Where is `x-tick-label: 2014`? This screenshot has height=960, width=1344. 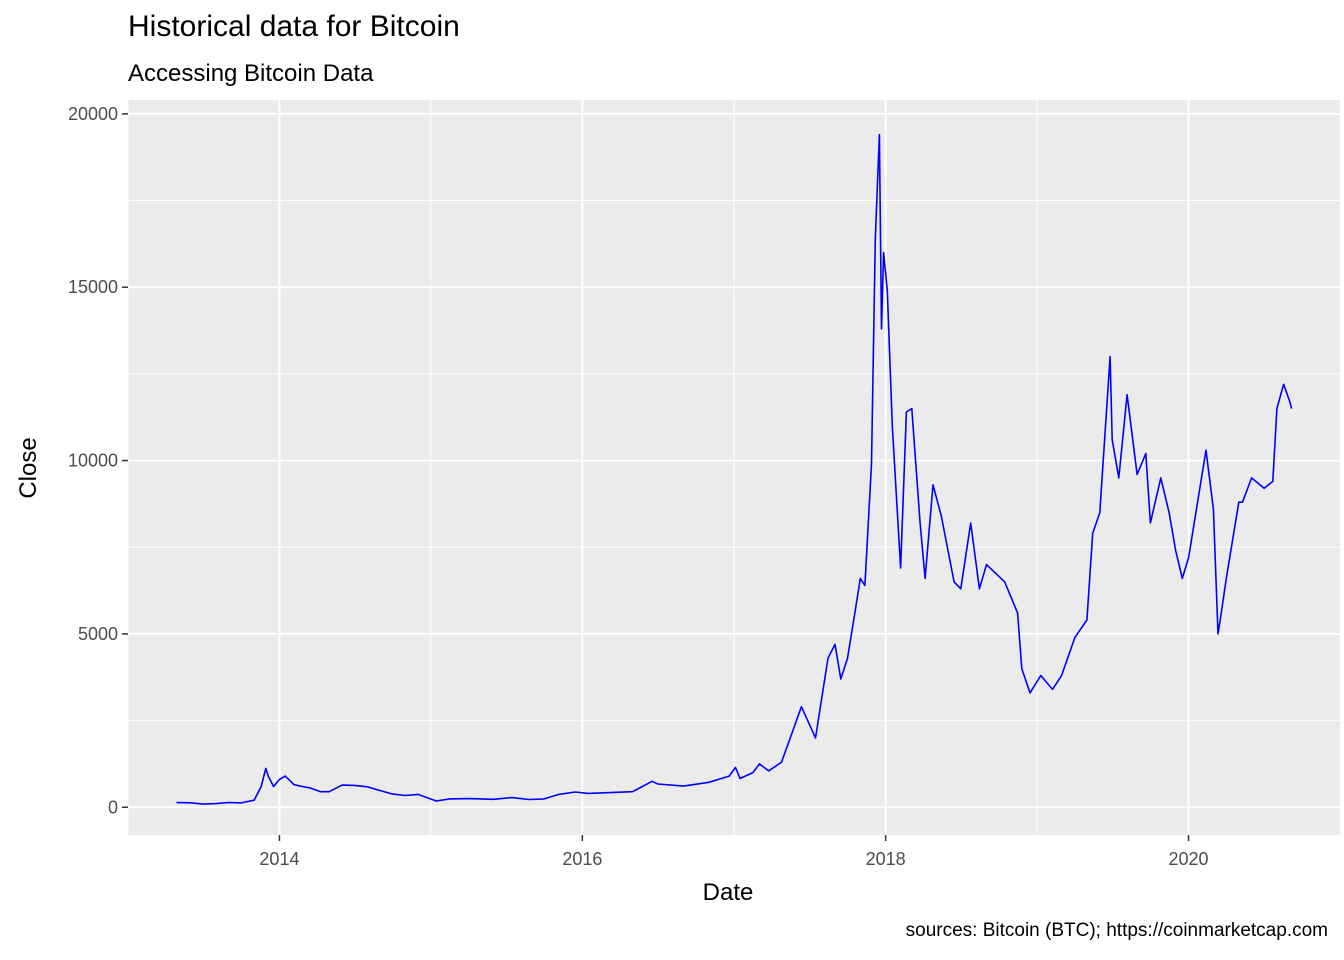 x-tick-label: 2014 is located at coordinates (279, 859).